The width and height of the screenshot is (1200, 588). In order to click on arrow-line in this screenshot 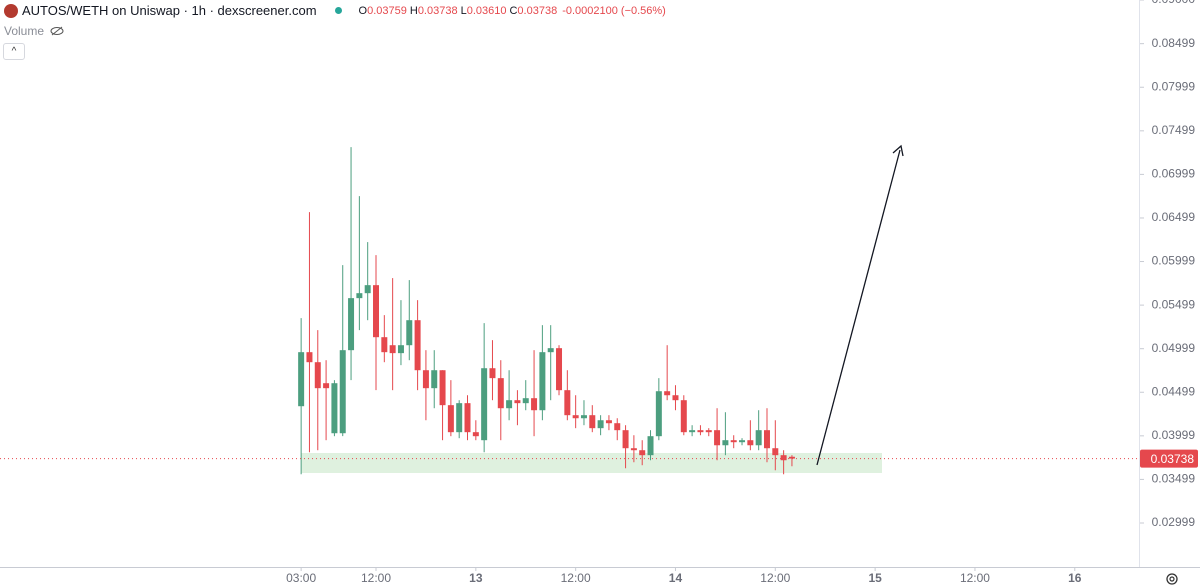, I will do `click(858, 307)`.